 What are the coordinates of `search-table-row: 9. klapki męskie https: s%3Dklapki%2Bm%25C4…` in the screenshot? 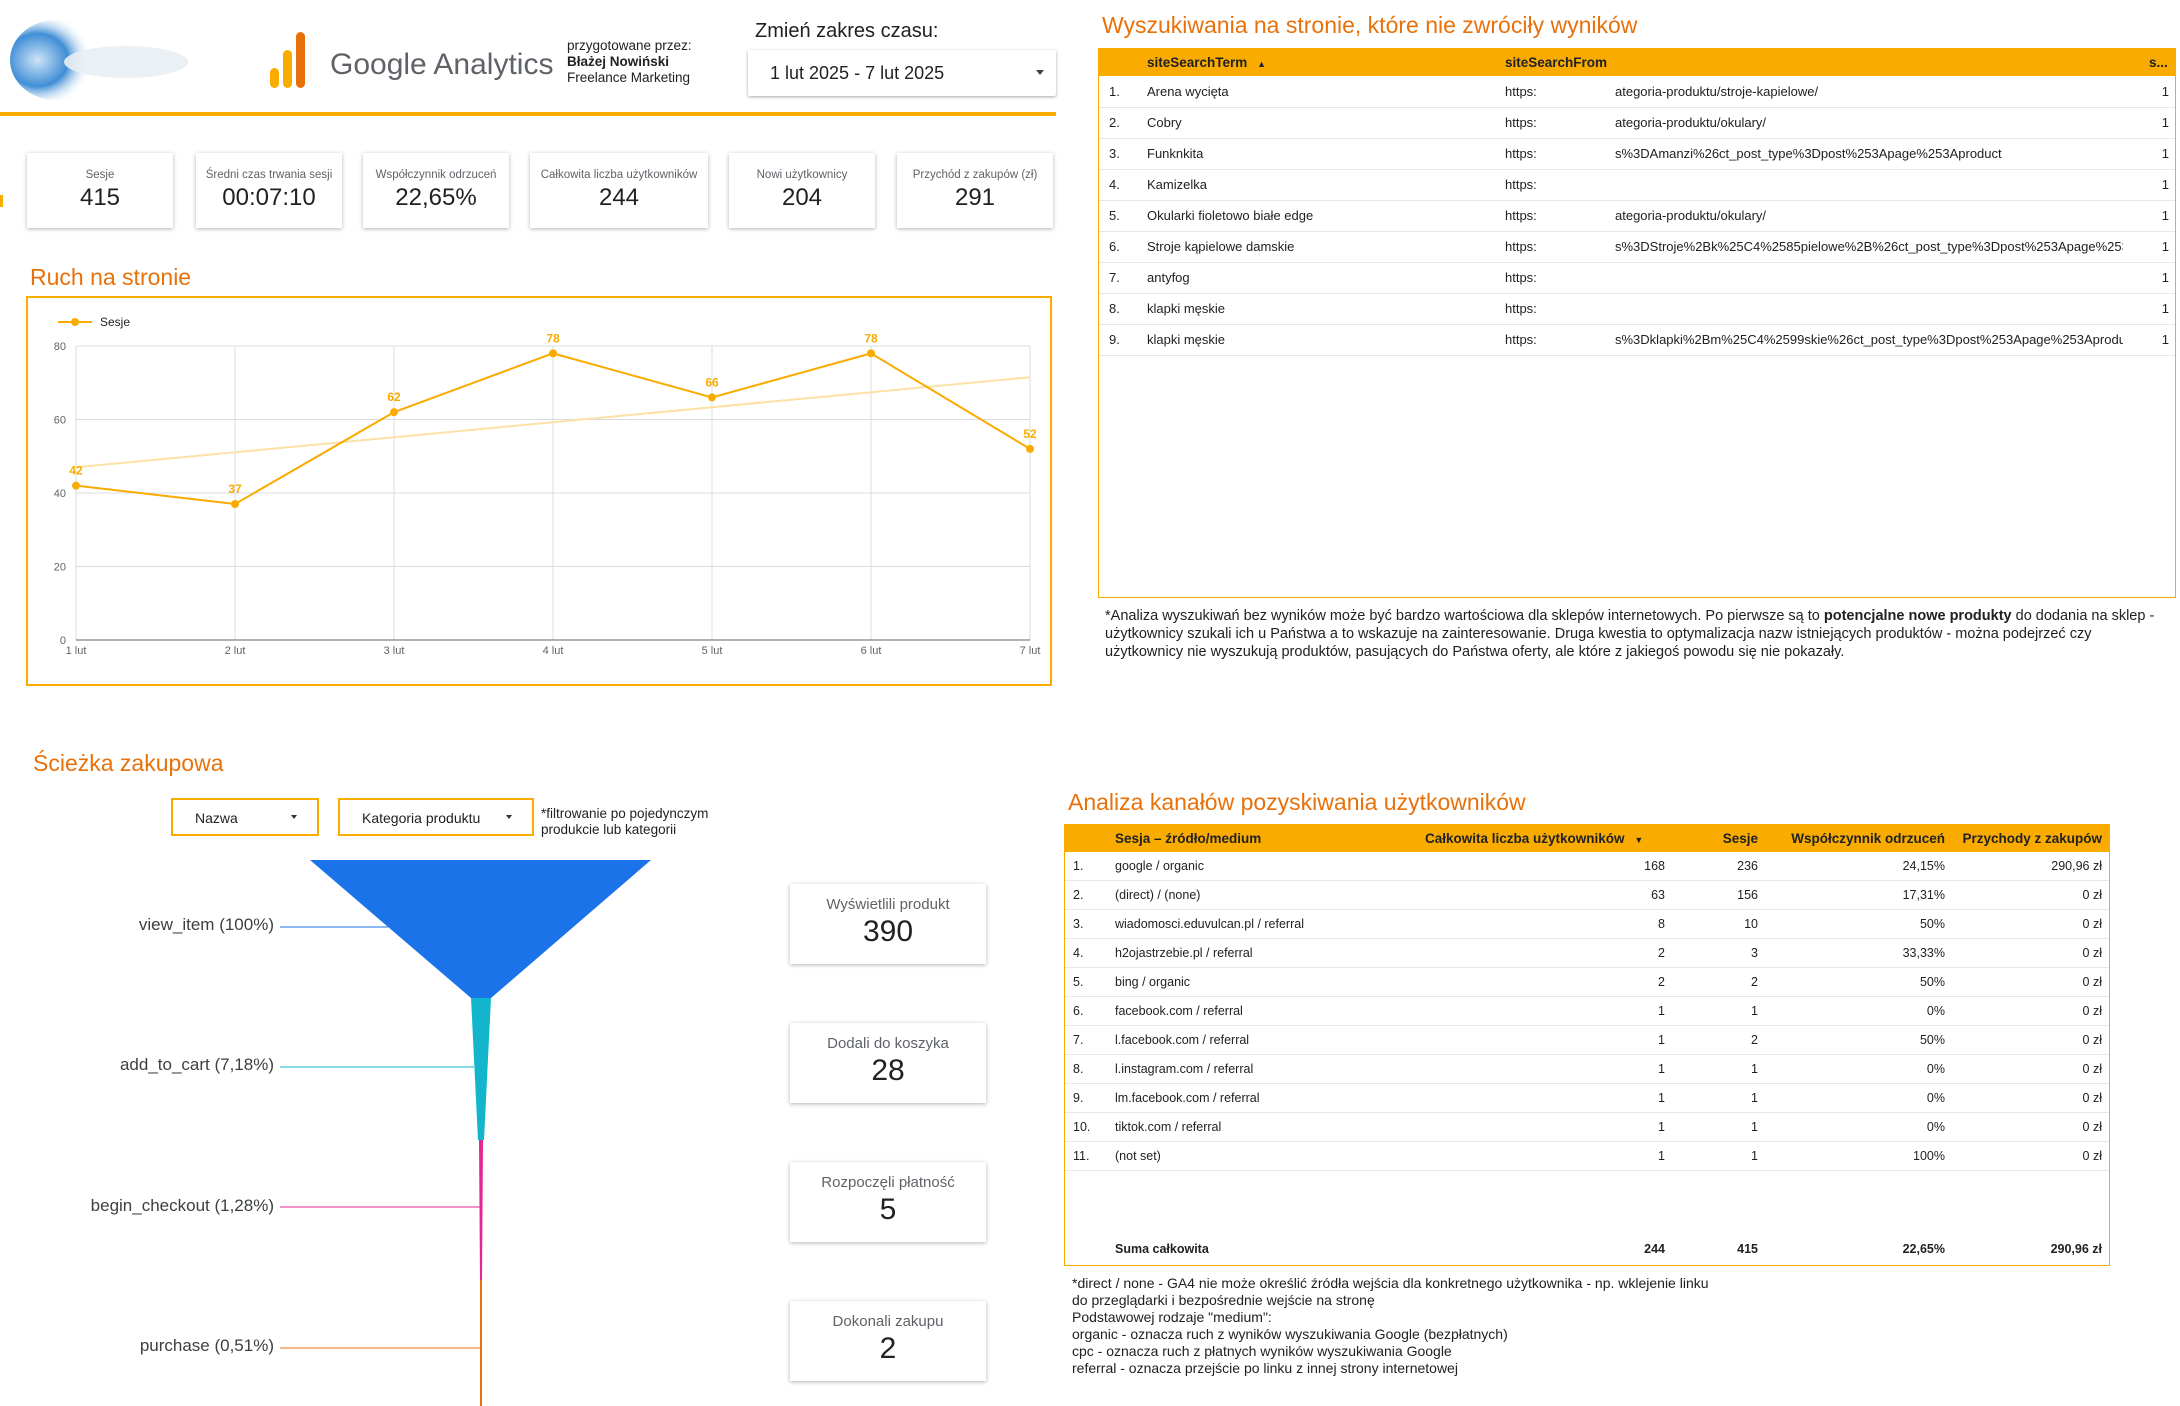 It's located at (1637, 340).